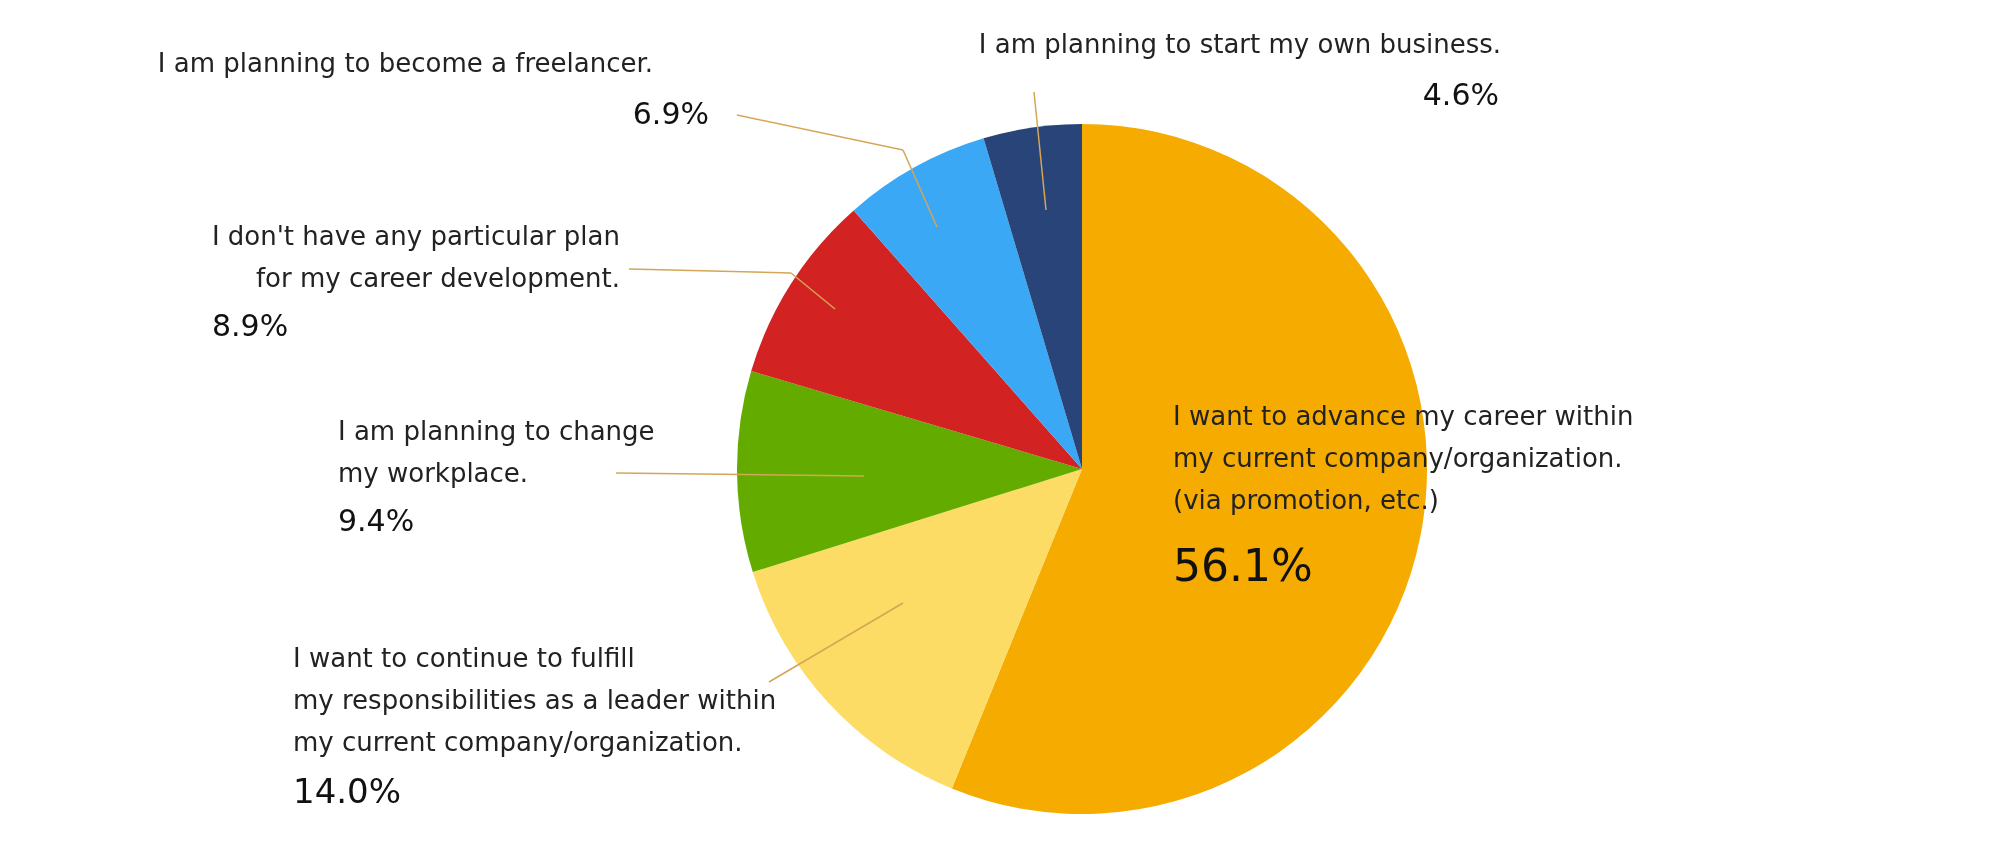 This screenshot has width=2000, height=856. What do you see at coordinates (1243, 565) in the screenshot?
I see `data-label: 56.1%` at bounding box center [1243, 565].